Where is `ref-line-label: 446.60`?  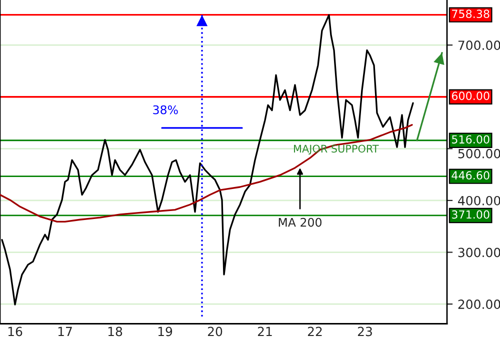
ref-line-label: 446.60 is located at coordinates (471, 175).